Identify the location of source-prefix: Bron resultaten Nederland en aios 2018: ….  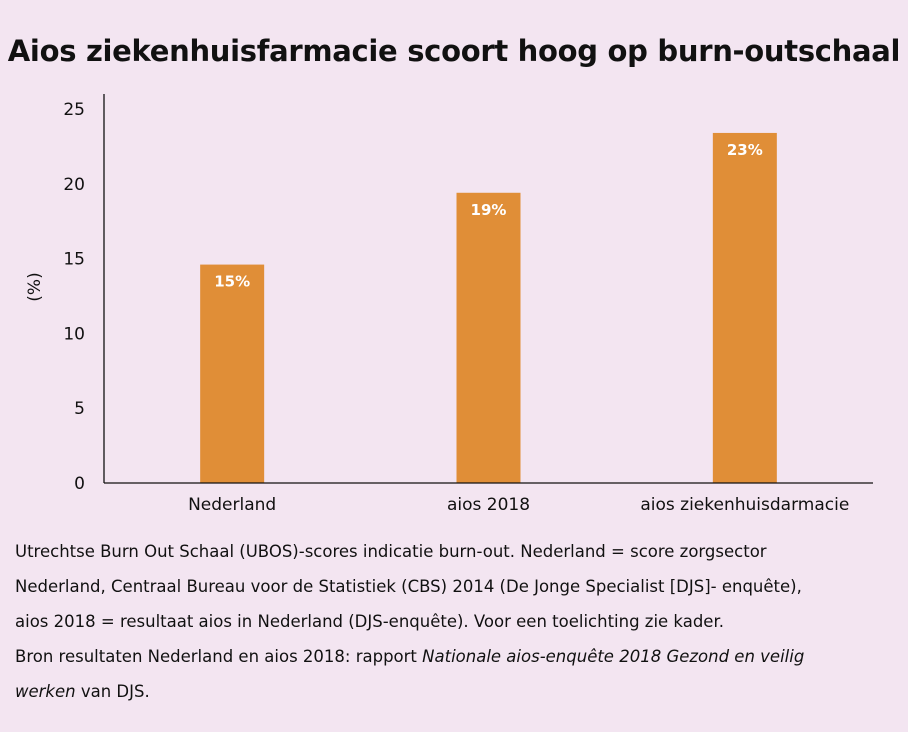
(219, 656).